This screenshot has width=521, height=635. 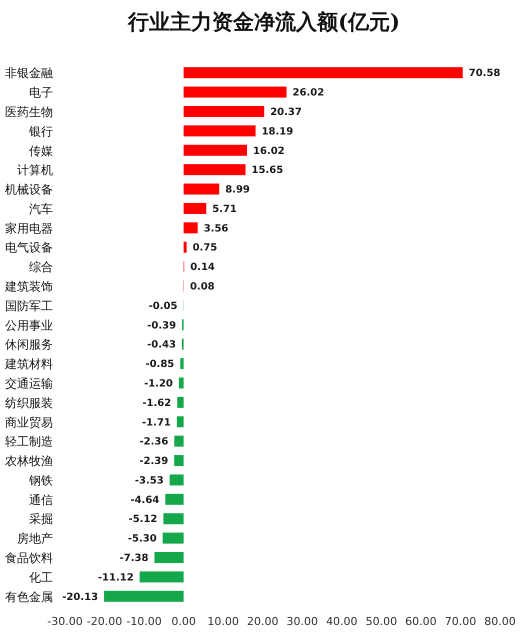 What do you see at coordinates (41, 209) in the screenshot?
I see `y-tick-label: 汽车` at bounding box center [41, 209].